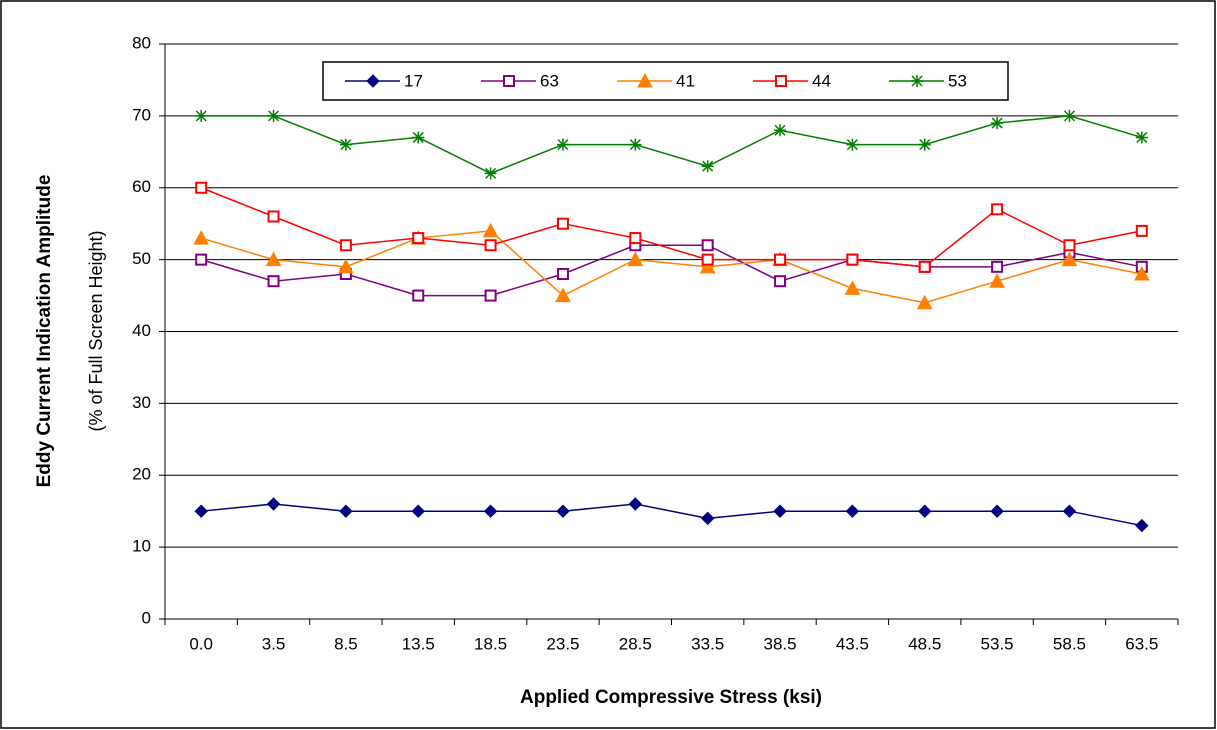 This screenshot has height=730, width=1217. Describe the element at coordinates (96, 330) in the screenshot. I see `y-axis-sublabel: (% of Full Screen Height)` at that location.